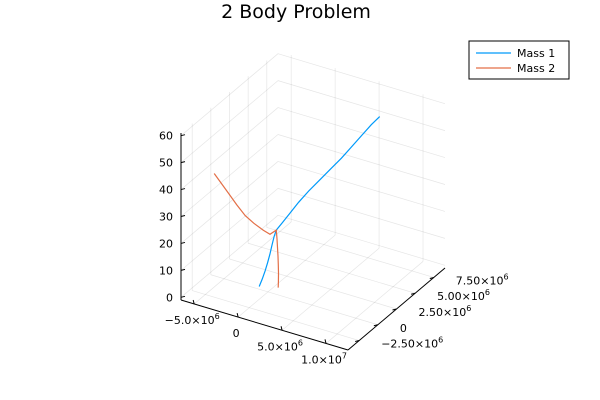  What do you see at coordinates (236, 333) in the screenshot?
I see `x-tick-label: 0` at bounding box center [236, 333].